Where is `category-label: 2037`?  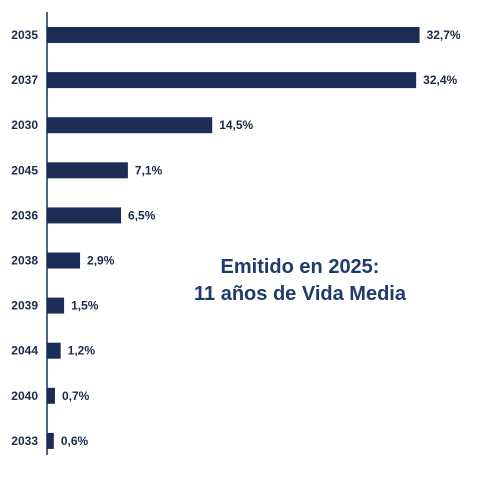
category-label: 2037 is located at coordinates (24, 80).